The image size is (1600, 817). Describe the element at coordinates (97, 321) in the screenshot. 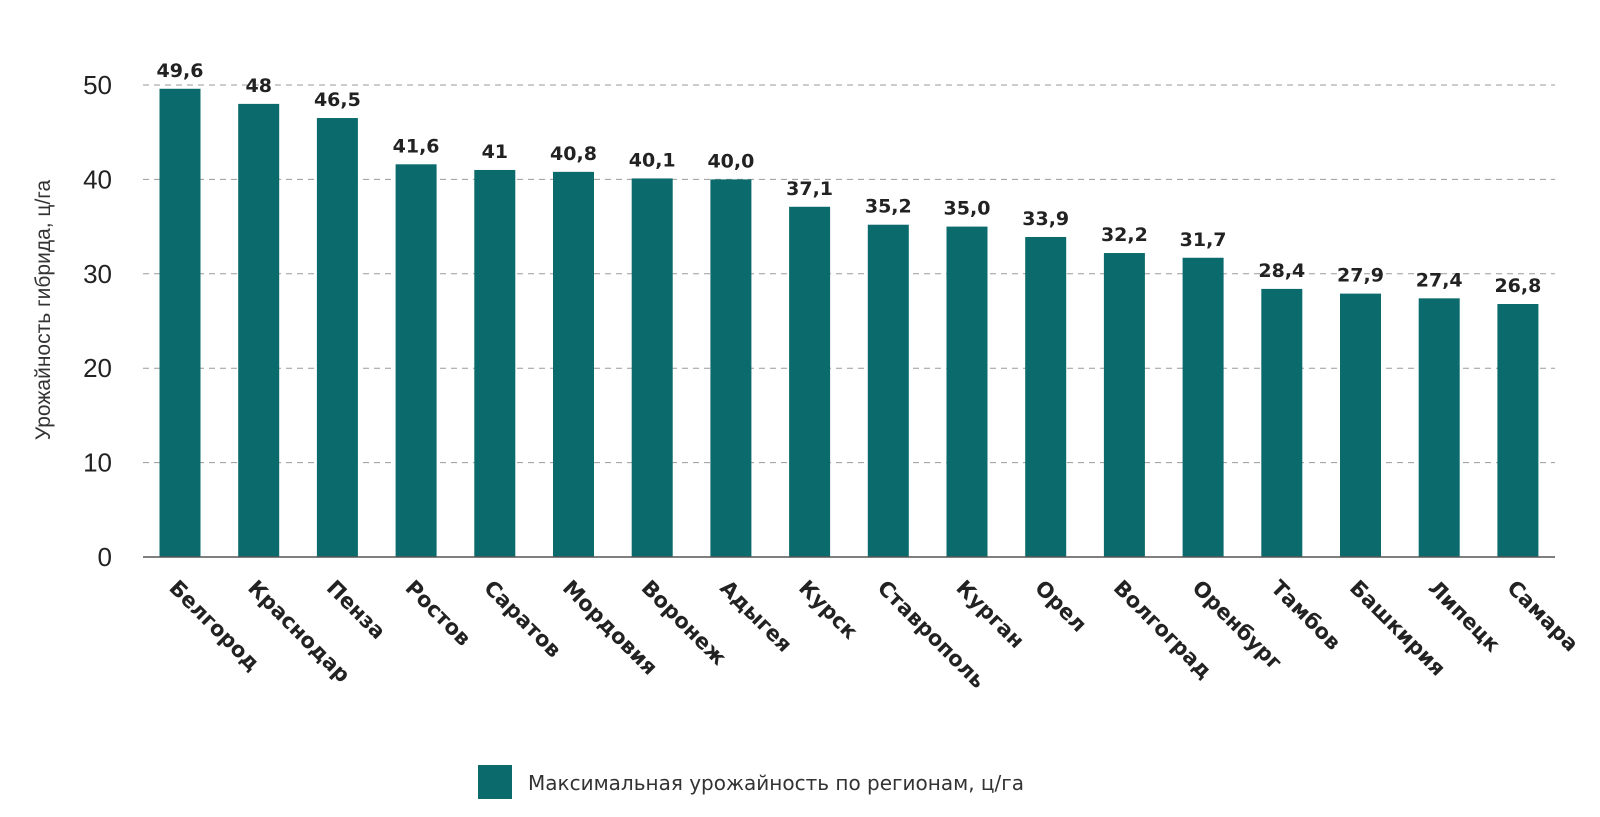

I see `y-axis-ticks: 0 10 20 30 40 50` at that location.